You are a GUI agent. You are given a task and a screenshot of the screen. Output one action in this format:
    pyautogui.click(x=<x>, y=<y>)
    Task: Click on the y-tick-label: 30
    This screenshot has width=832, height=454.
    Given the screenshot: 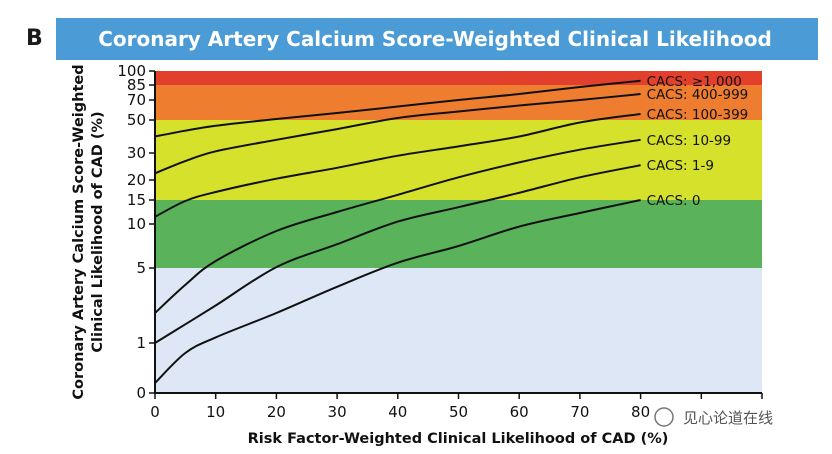 What is the action you would take?
    pyautogui.click(x=136, y=153)
    